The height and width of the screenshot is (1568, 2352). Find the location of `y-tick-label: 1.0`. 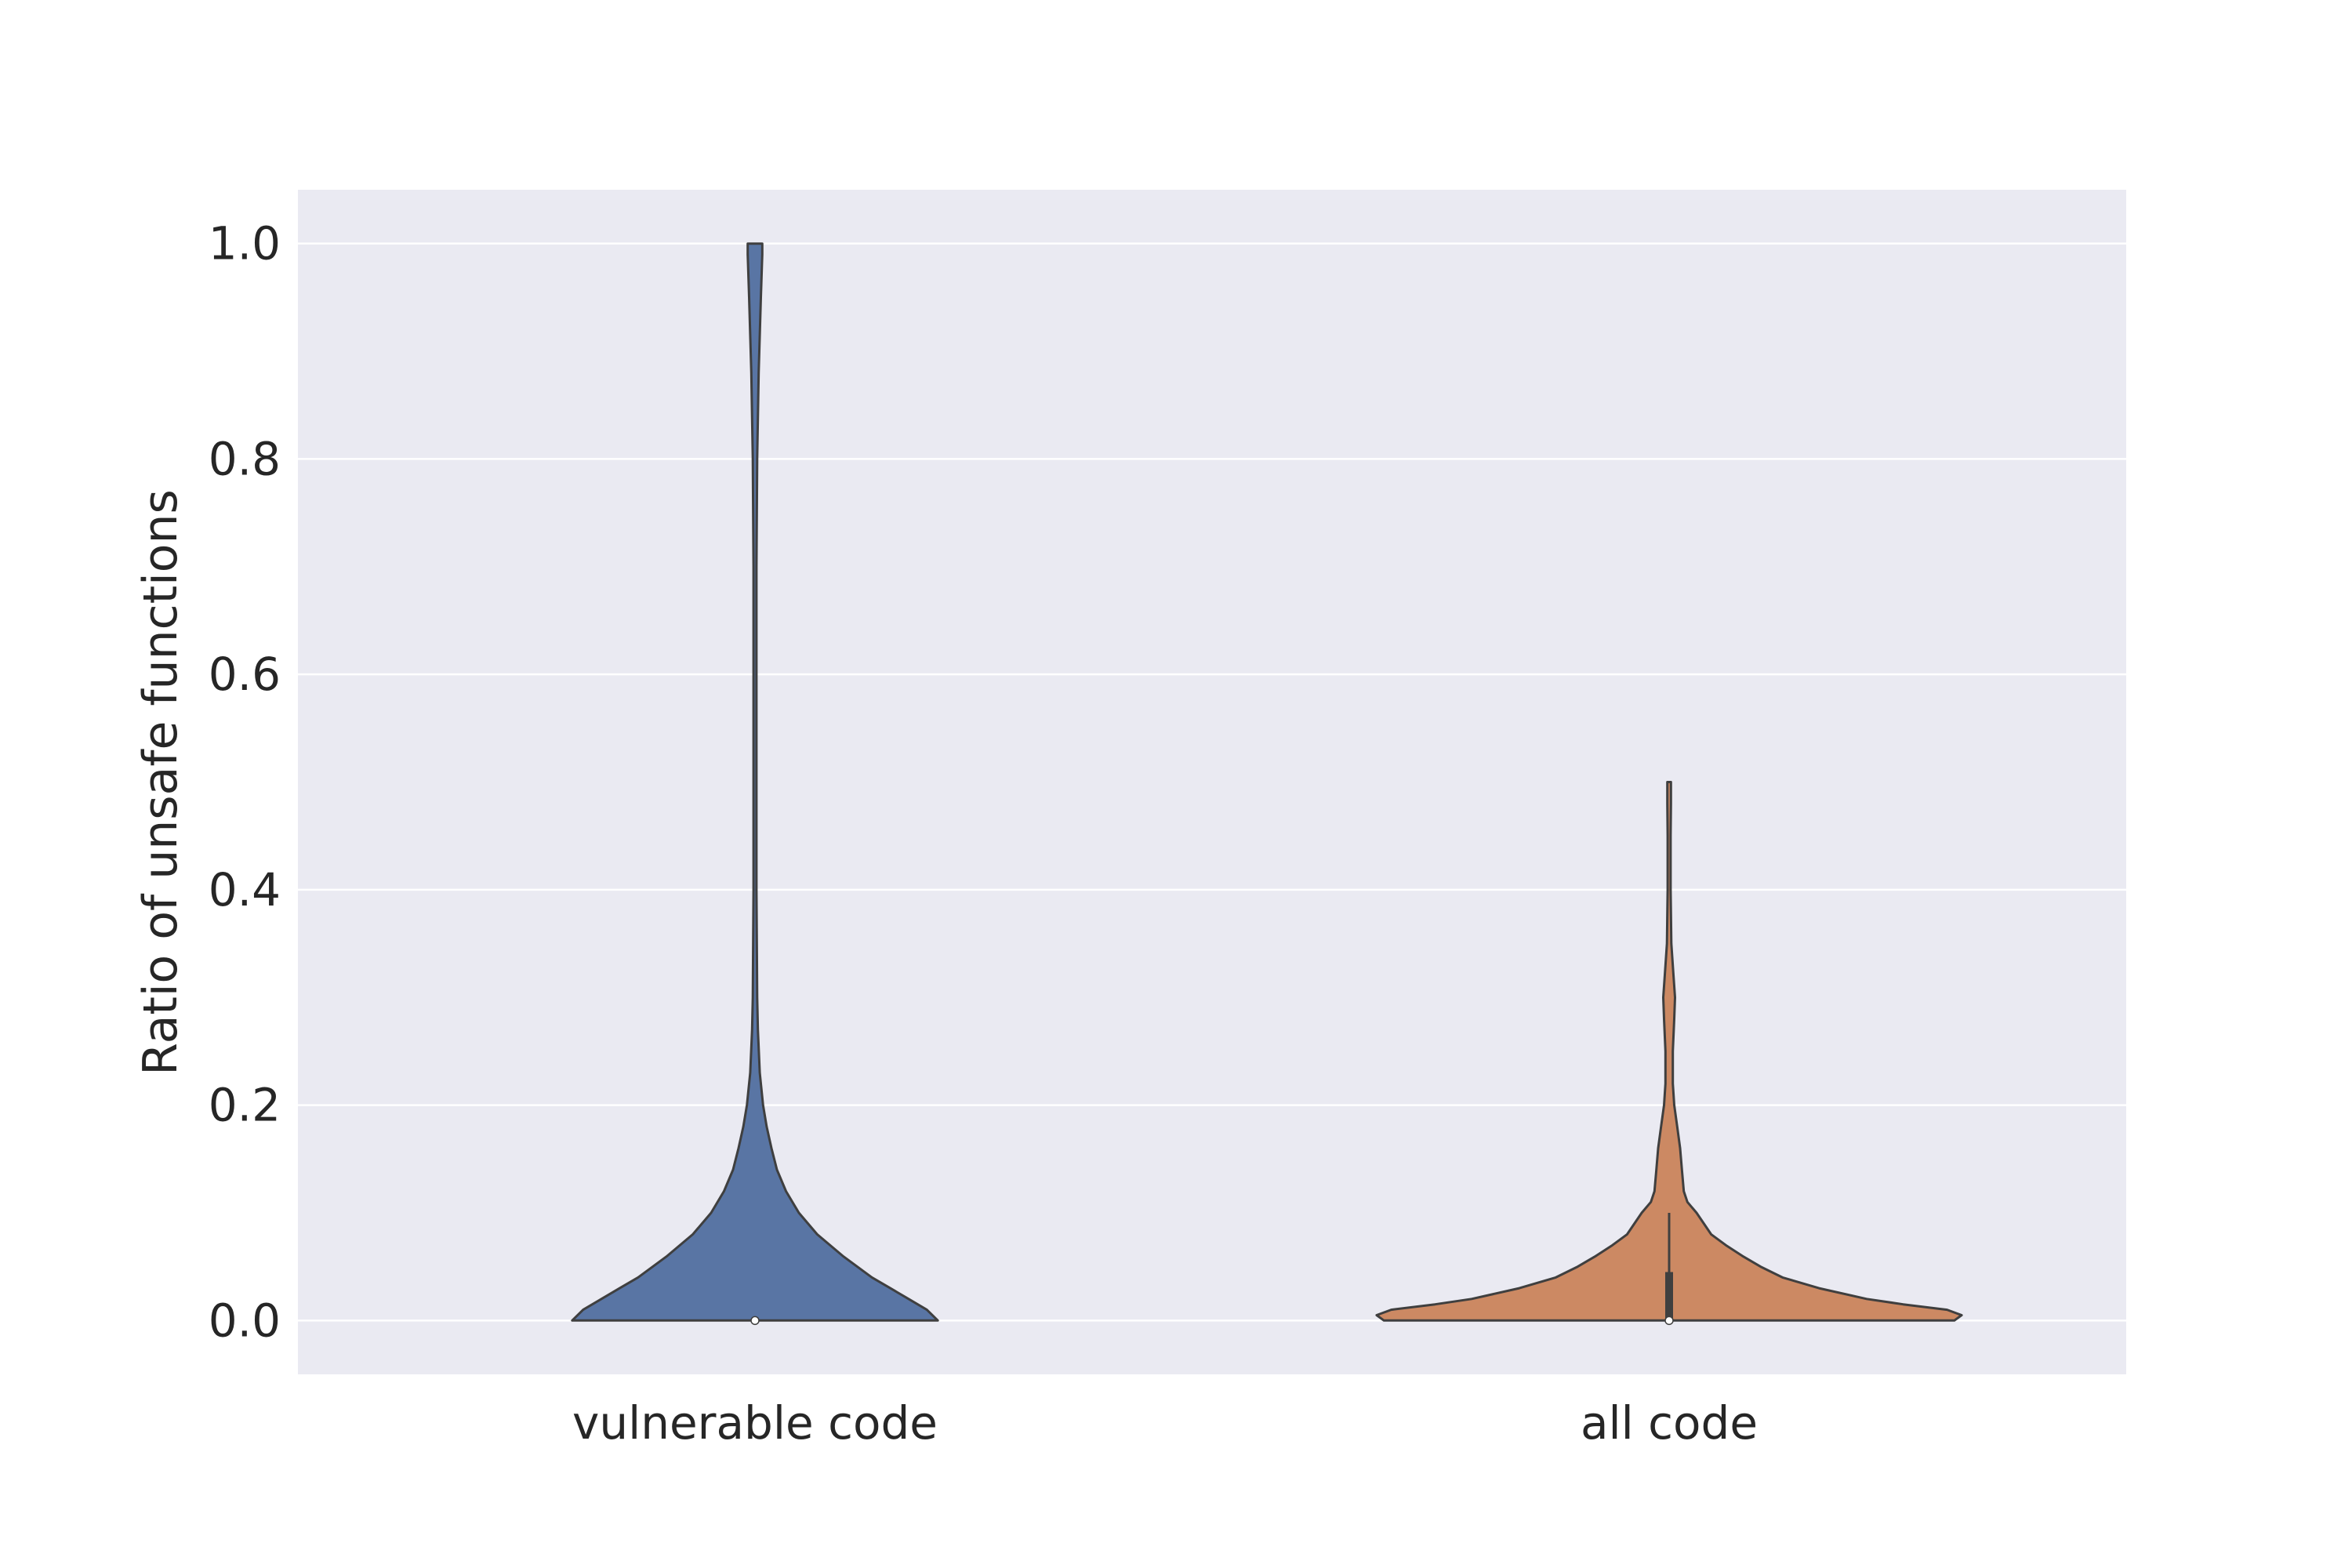

y-tick-label: 1.0 is located at coordinates (245, 243).